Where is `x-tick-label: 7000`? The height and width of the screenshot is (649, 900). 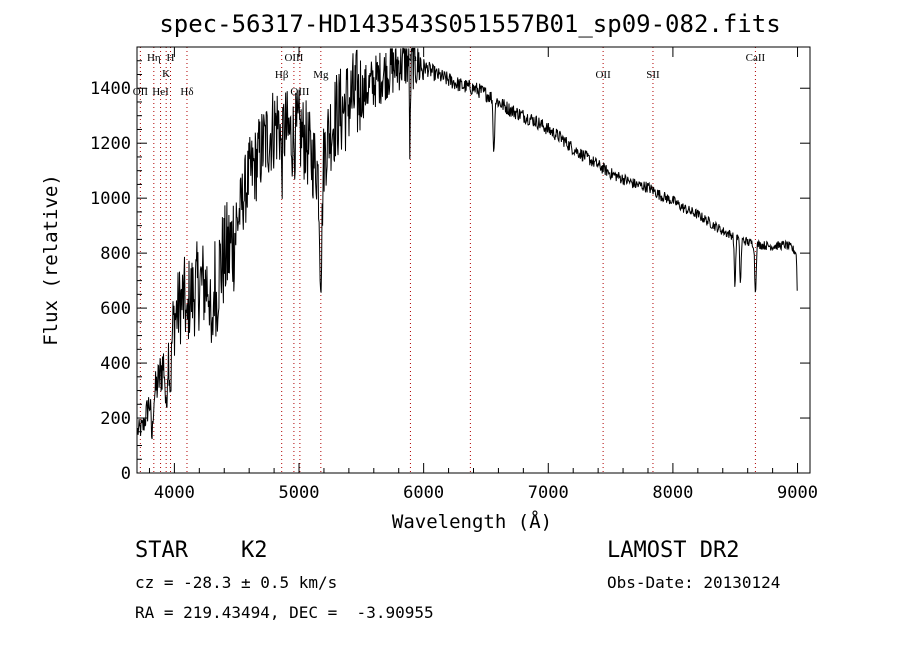
x-tick-label: 7000 is located at coordinates (548, 493).